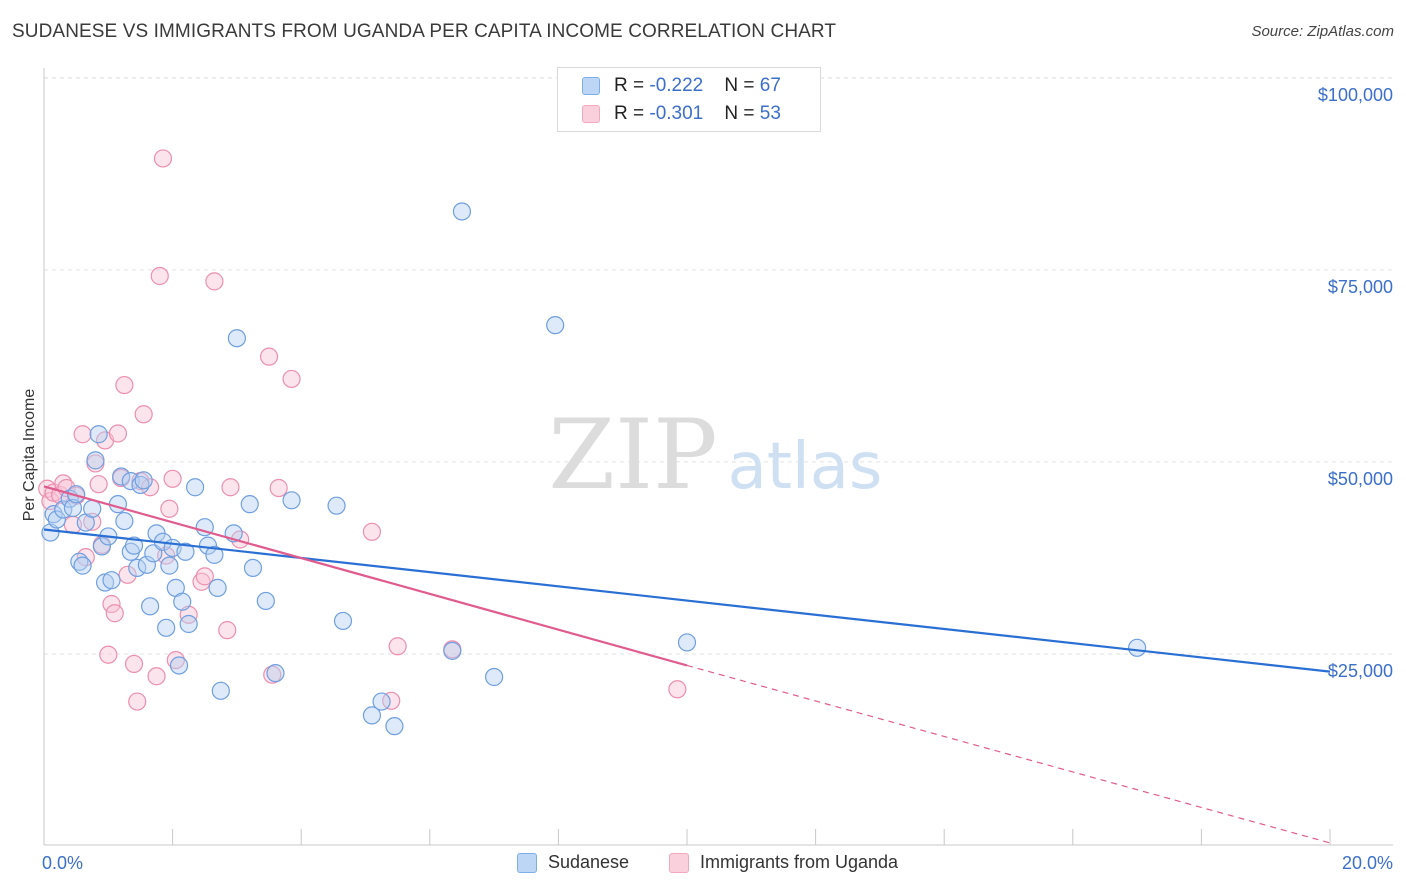 The height and width of the screenshot is (892, 1406). I want to click on legend-label-sudanese: Sudanese, so click(589, 862).